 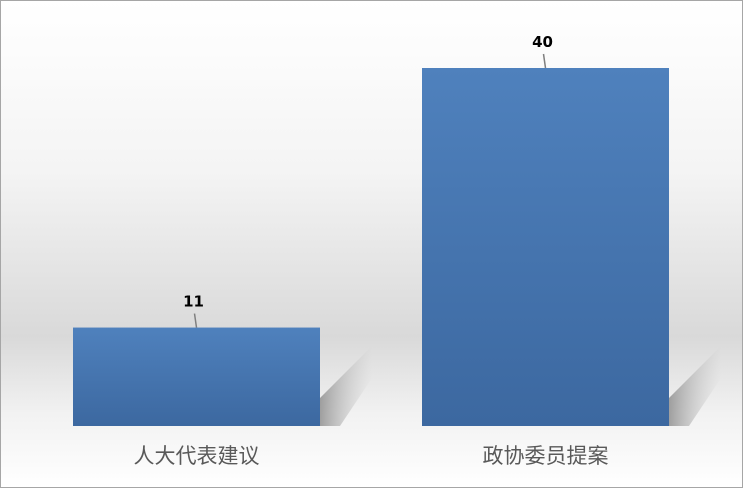 I want to click on data-label: 40, so click(x=542, y=42).